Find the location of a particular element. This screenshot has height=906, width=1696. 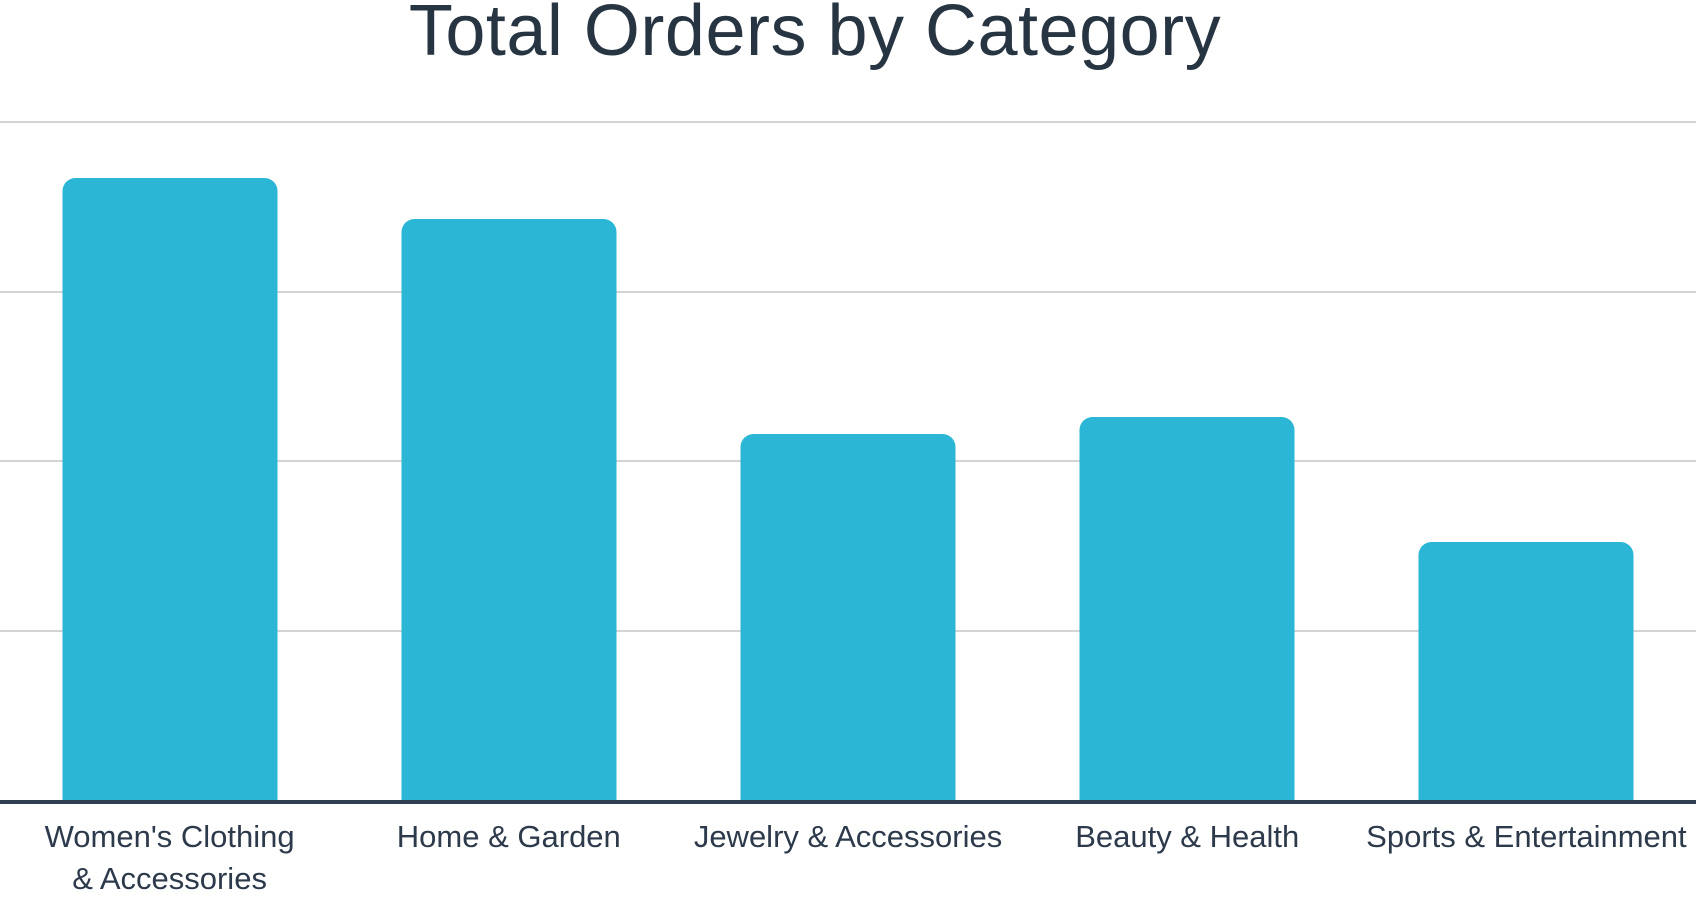

x-label-line: Jewelry & Accessories is located at coordinates (848, 836).